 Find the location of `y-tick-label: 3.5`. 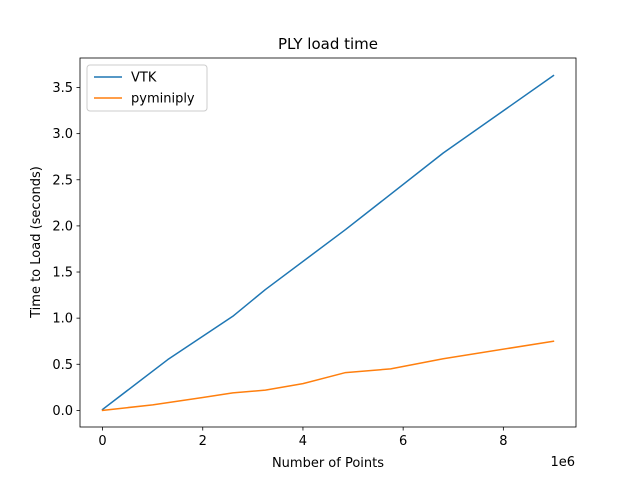

y-tick-label: 3.5 is located at coordinates (62, 88).